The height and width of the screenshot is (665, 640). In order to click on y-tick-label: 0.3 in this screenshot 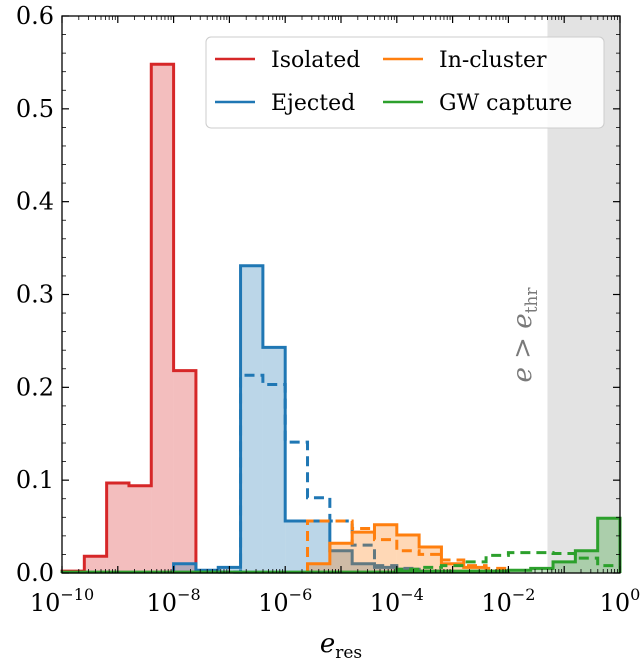, I will do `click(35, 295)`.